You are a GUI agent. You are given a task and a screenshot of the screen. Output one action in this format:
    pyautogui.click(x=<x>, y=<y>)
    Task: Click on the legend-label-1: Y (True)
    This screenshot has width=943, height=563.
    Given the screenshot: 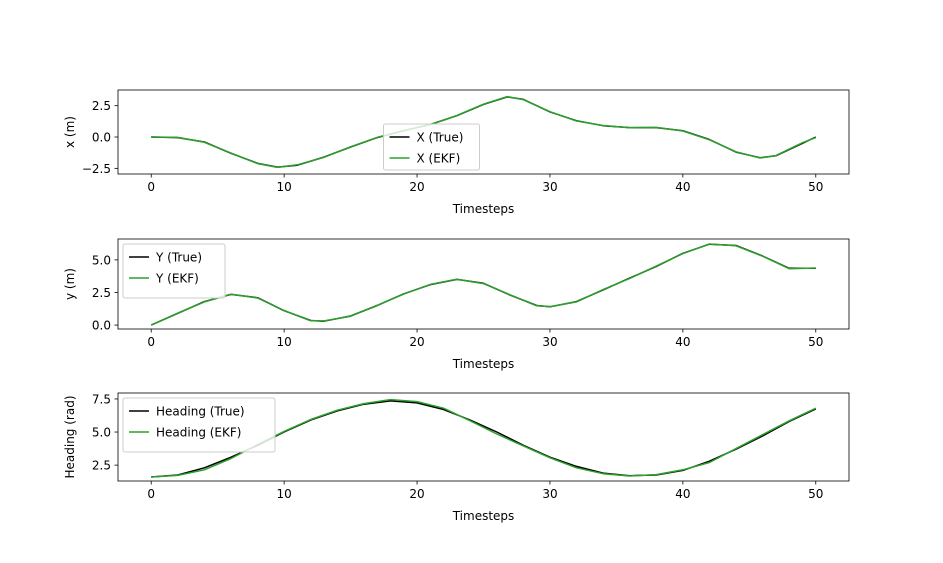 What is the action you would take?
    pyautogui.click(x=178, y=258)
    